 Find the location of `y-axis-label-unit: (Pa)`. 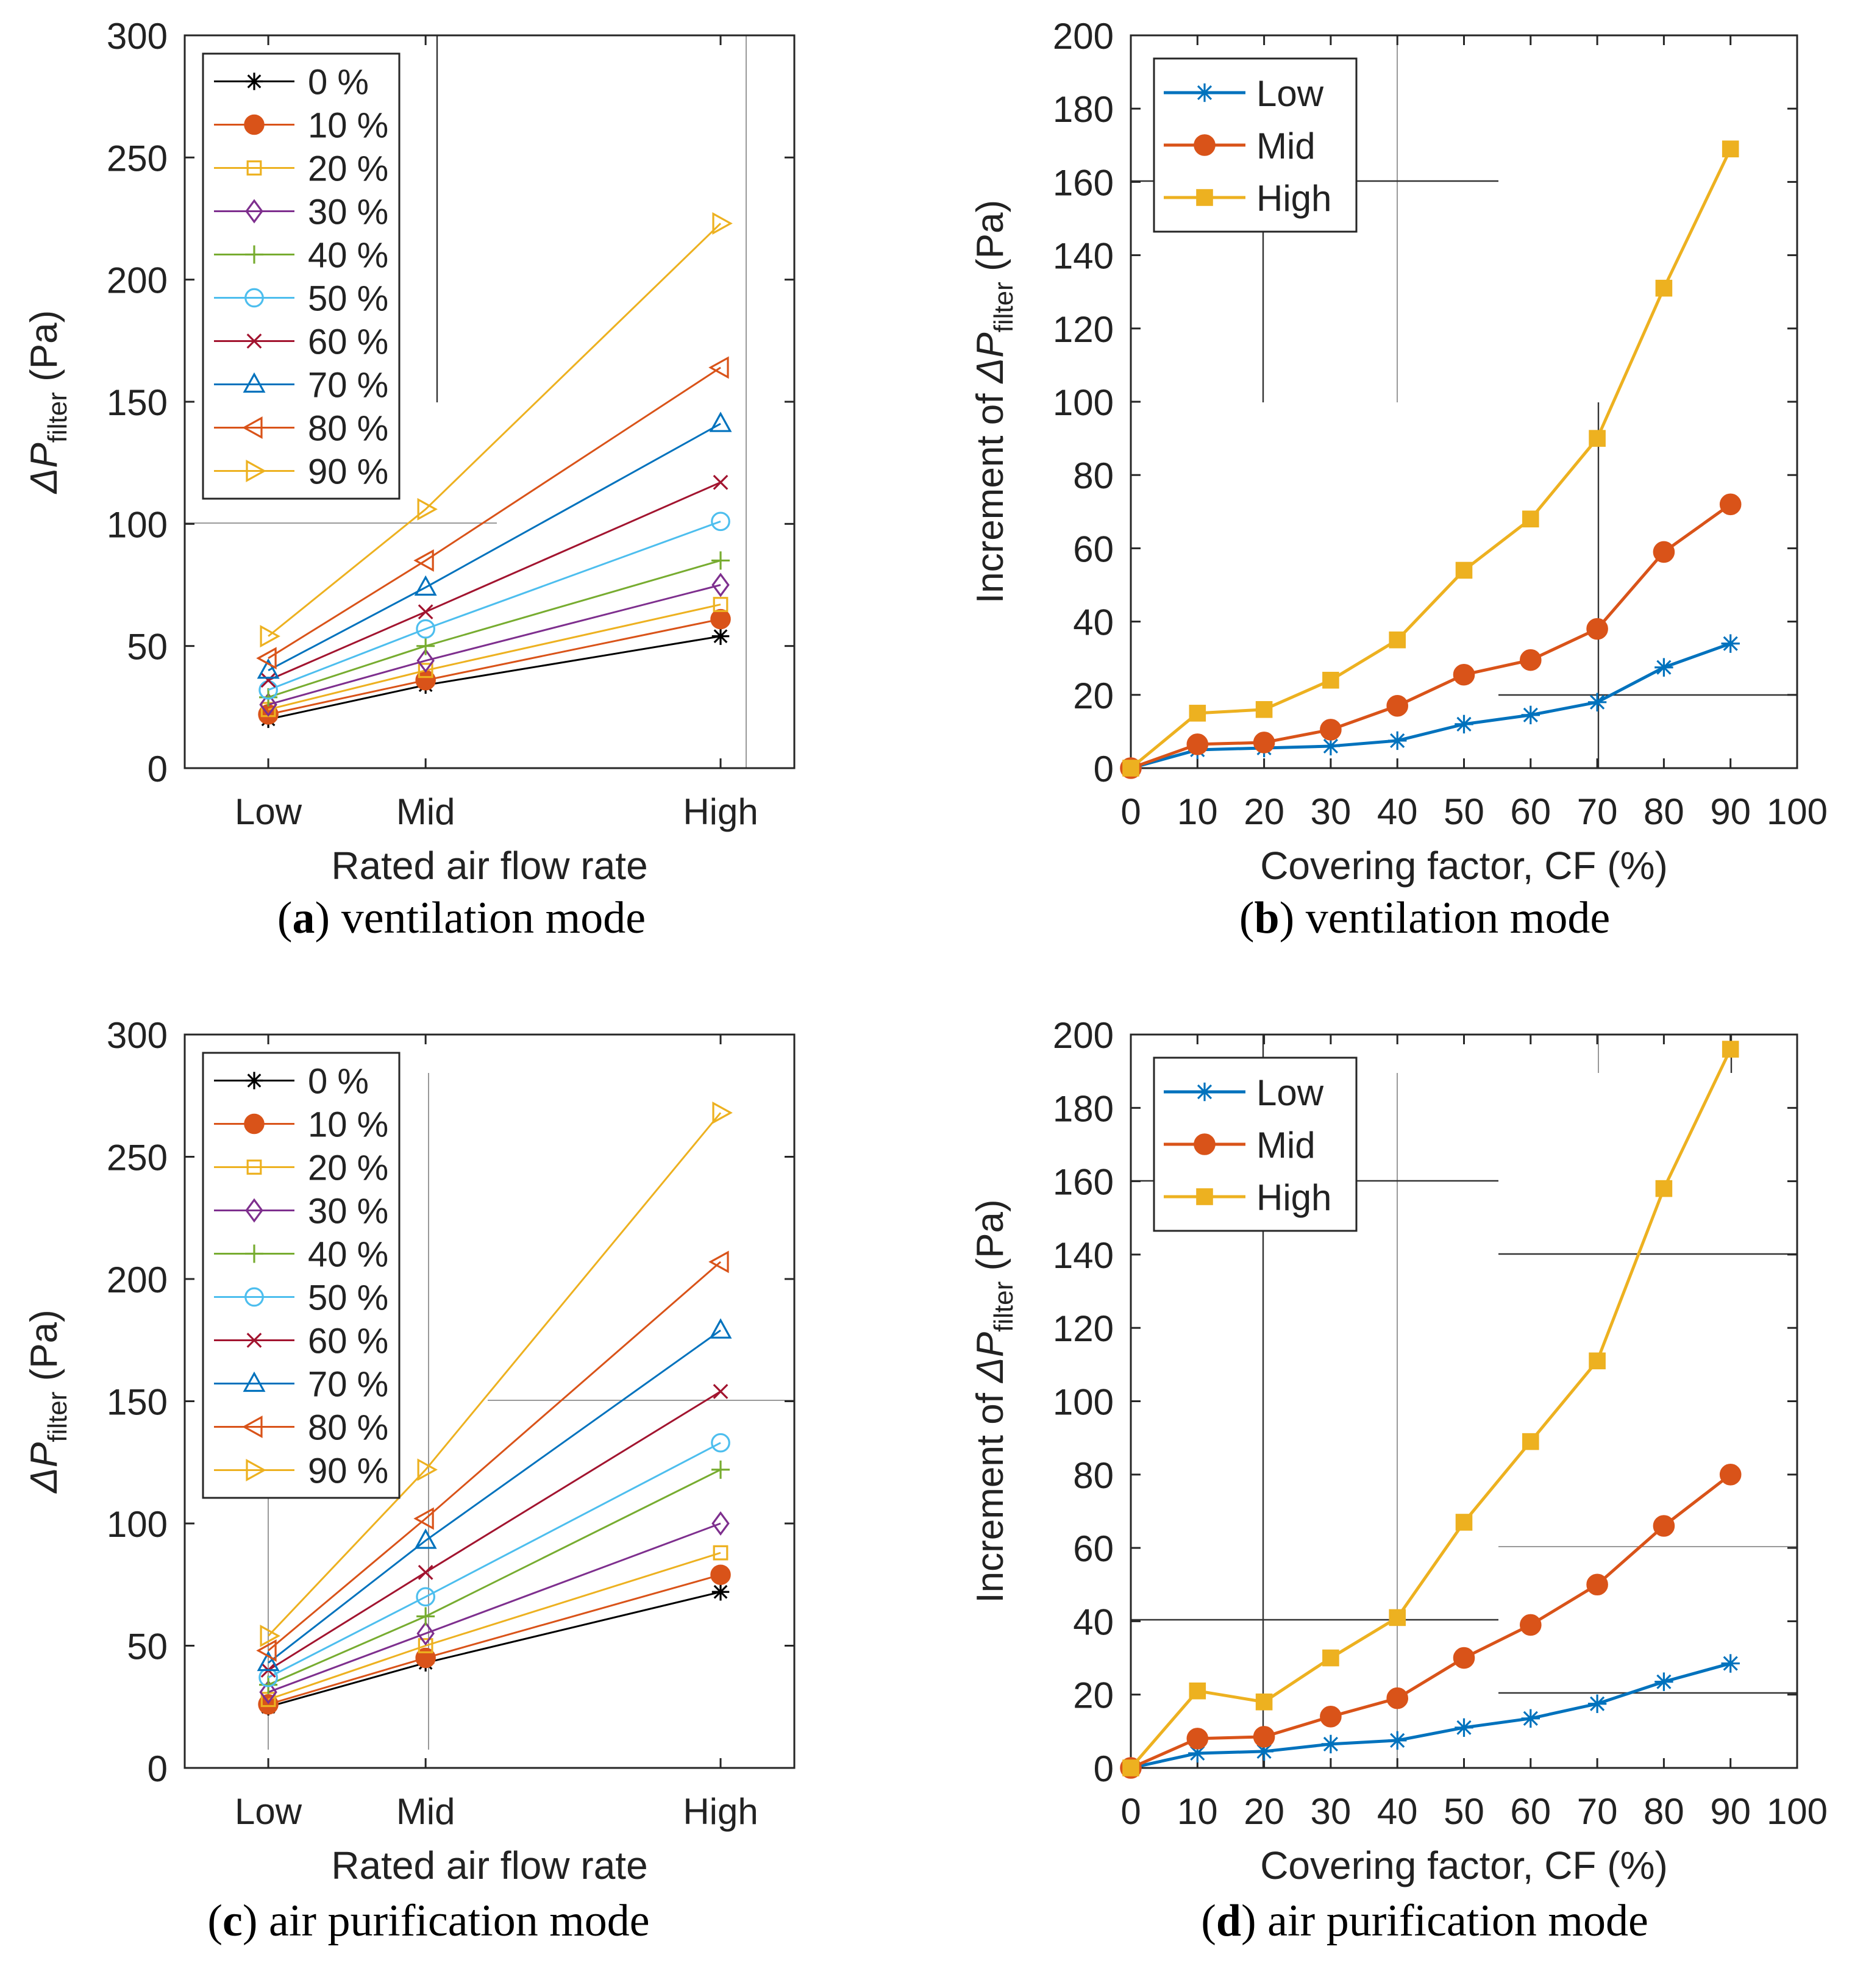

y-axis-label-unit: (Pa) is located at coordinates (990, 241).